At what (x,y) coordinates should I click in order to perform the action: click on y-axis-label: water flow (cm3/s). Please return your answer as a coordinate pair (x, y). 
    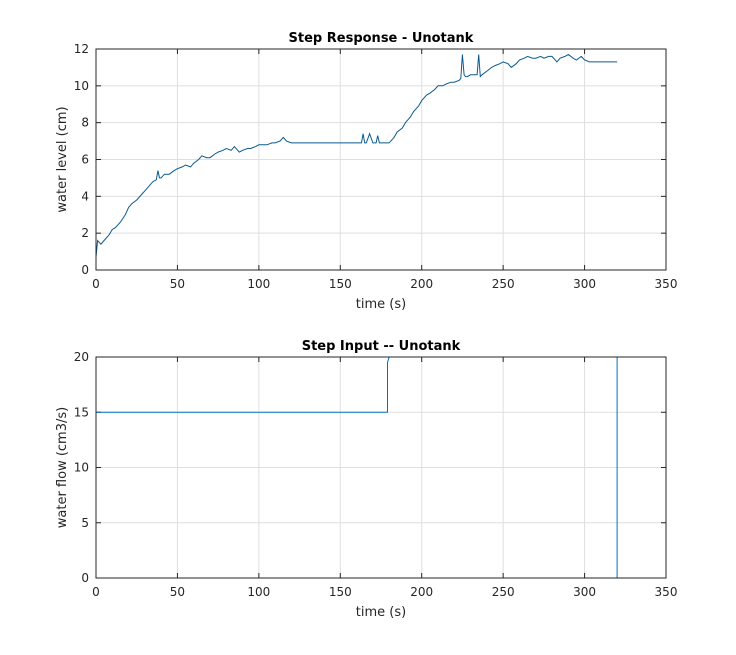
    Looking at the image, I should click on (62, 467).